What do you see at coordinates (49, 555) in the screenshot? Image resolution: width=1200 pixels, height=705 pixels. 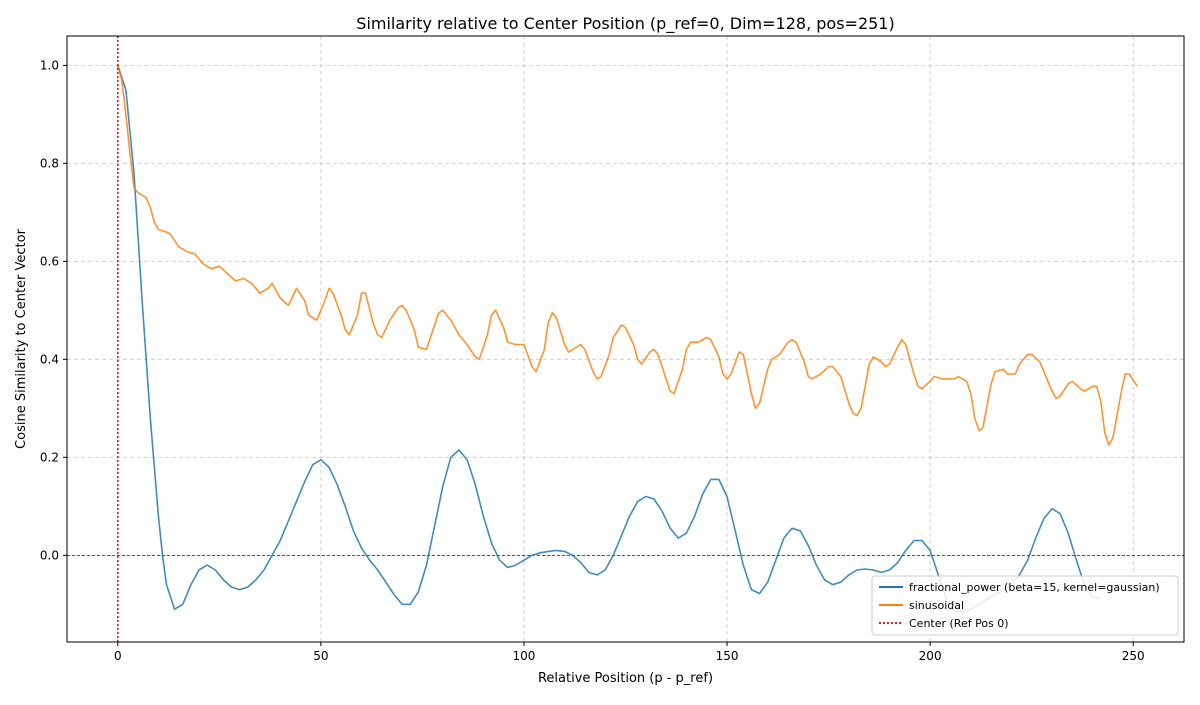 I see `y-tick-label: 0.0` at bounding box center [49, 555].